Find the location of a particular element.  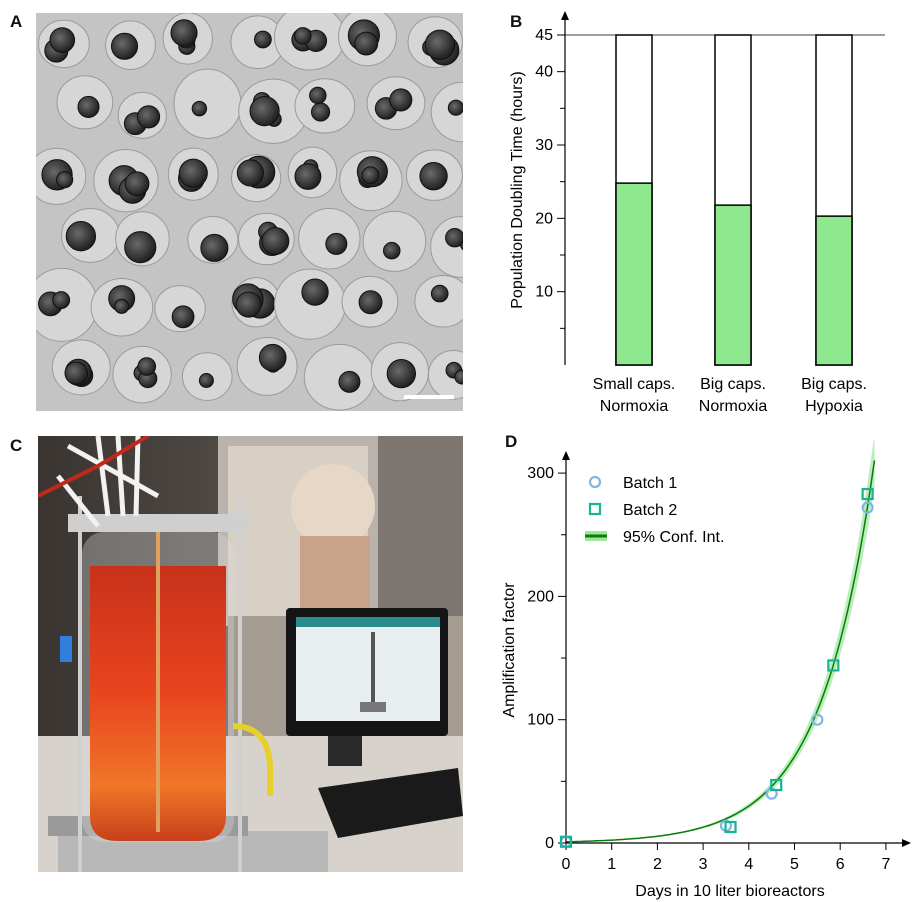

y-axis-label: Amplification factor is located at coordinates (509, 650).